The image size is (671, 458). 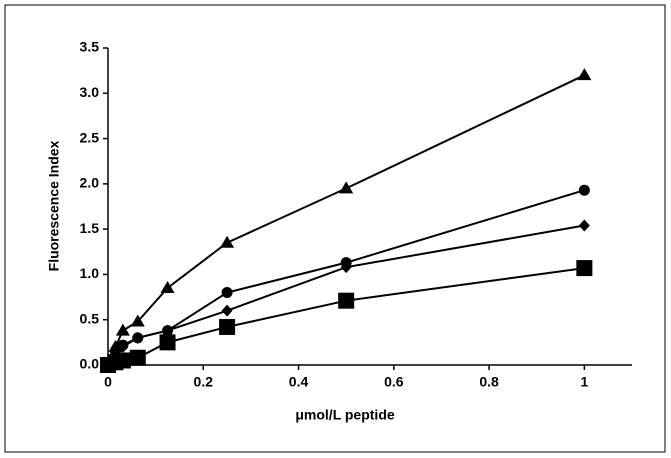 What do you see at coordinates (90, 228) in the screenshot?
I see `y-tick-label: 1.5` at bounding box center [90, 228].